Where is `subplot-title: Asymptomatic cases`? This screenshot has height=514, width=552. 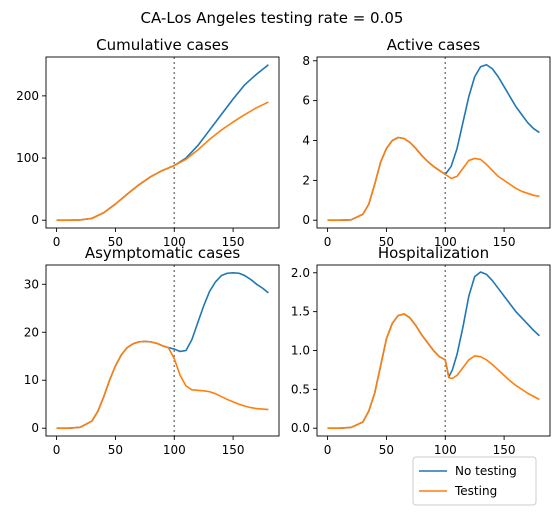 subplot-title: Asymptomatic cases is located at coordinates (162, 253).